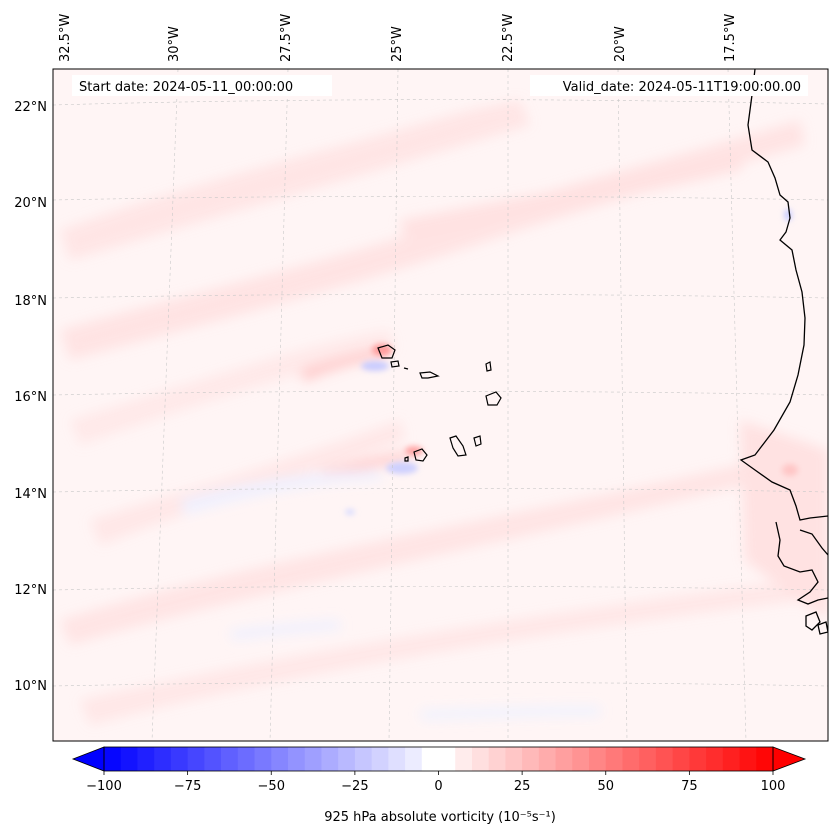 The image size is (837, 839). Describe the element at coordinates (30, 203) in the screenshot. I see `lat-label: 20°N` at that location.